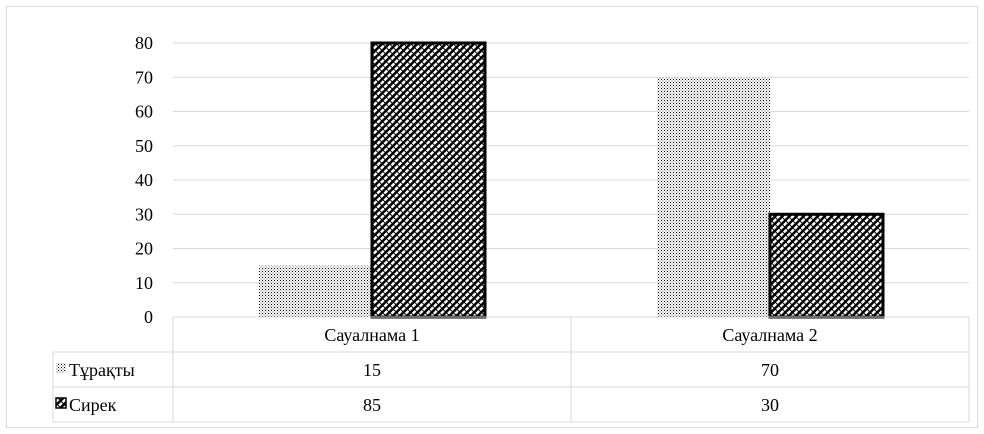 This screenshot has height=434, width=984. What do you see at coordinates (102, 370) in the screenshot?
I see `series-label: Тұрақты` at bounding box center [102, 370].